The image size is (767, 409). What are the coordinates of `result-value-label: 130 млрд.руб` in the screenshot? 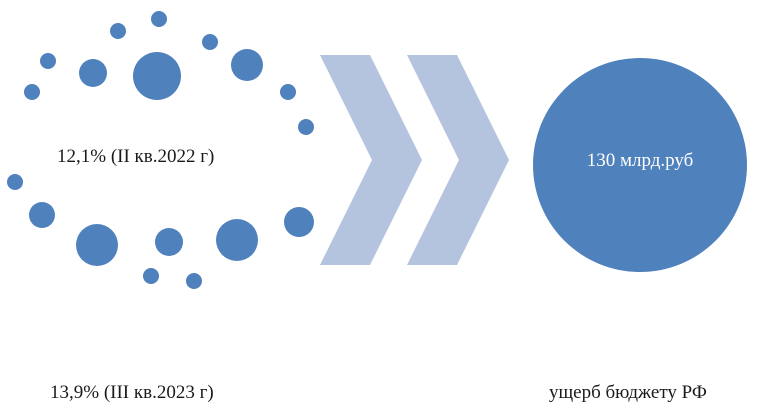 It's located at (640, 160).